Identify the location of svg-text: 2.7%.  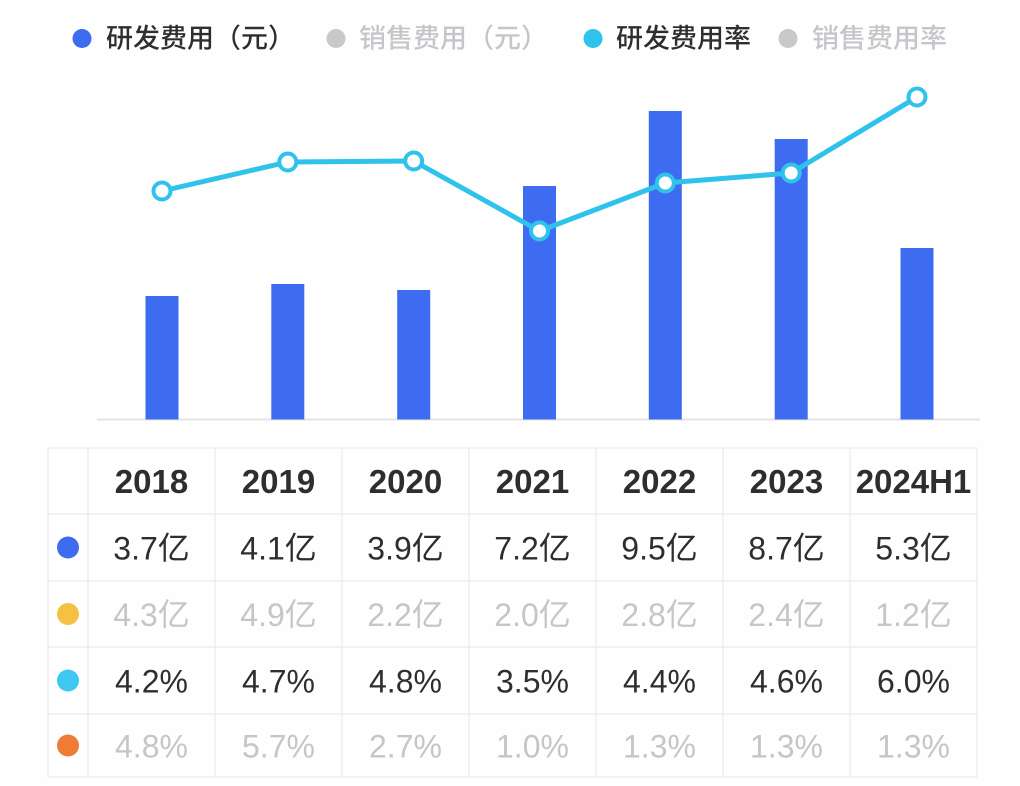
(405, 746).